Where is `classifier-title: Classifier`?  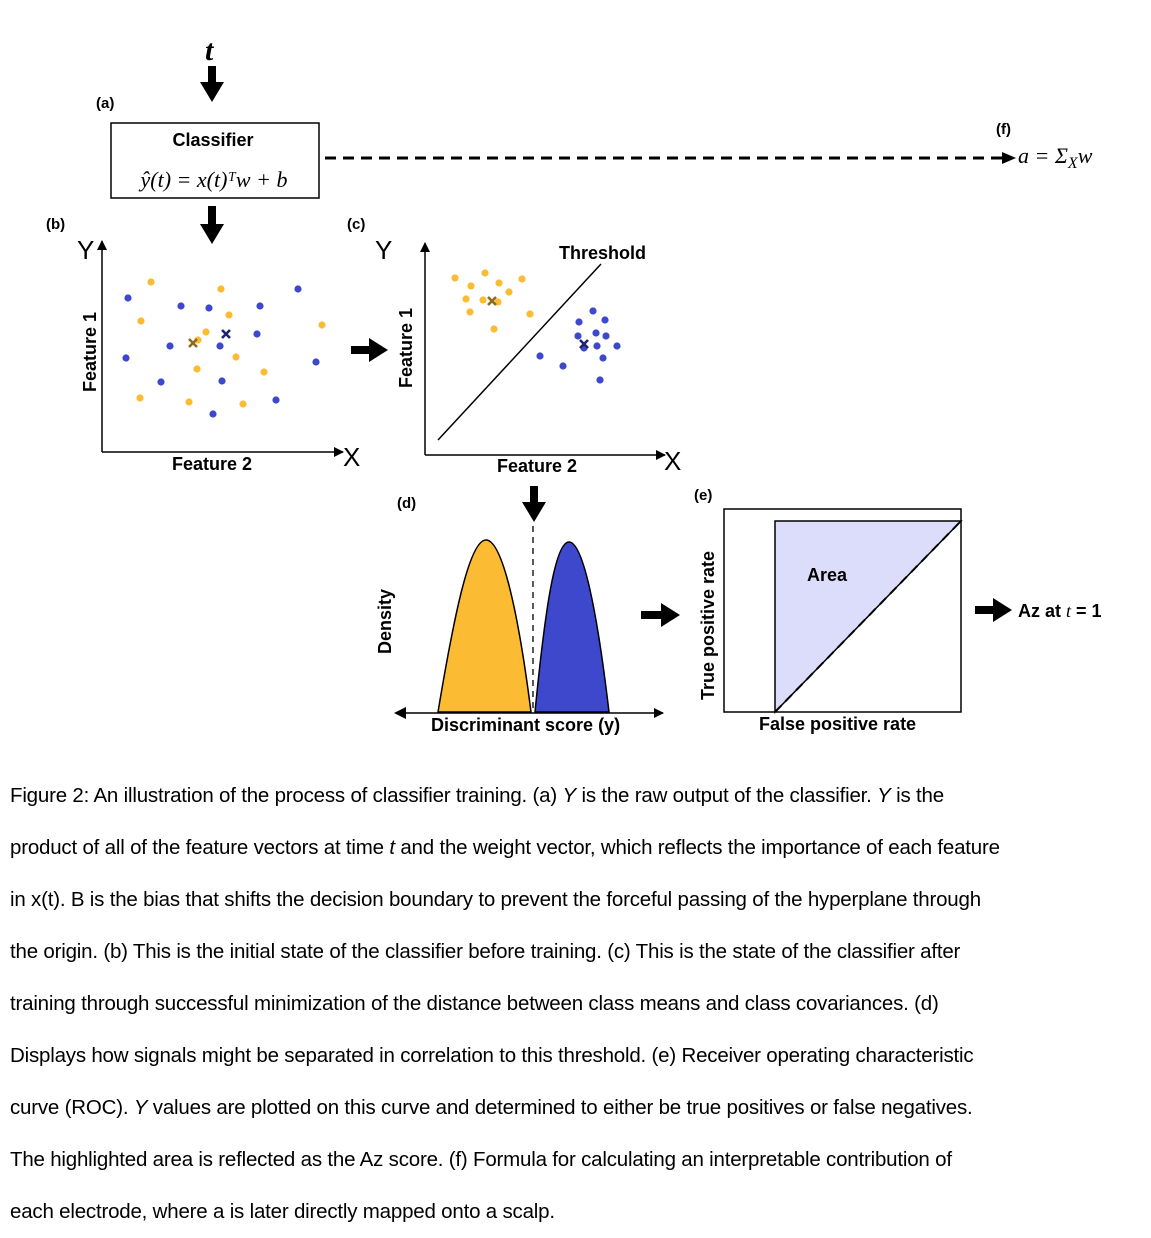
classifier-title: Classifier is located at coordinates (212, 140).